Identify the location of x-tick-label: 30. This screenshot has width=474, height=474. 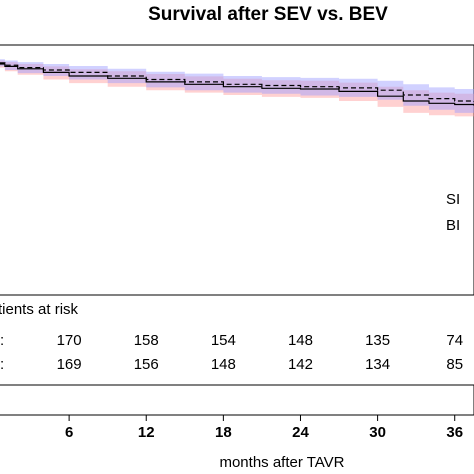
(377, 432).